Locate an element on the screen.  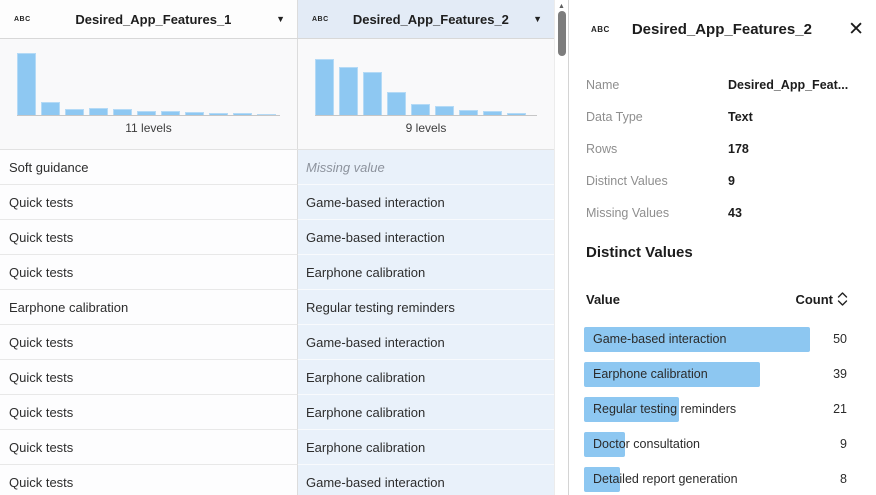
panel-title: Desired_App_Features_2 is located at coordinates (721, 29).